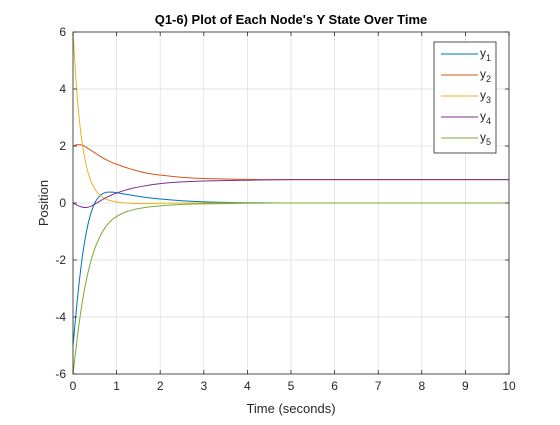 The height and width of the screenshot is (425, 560). Describe the element at coordinates (62, 203) in the screenshot. I see `y-tick-label: 0` at that location.